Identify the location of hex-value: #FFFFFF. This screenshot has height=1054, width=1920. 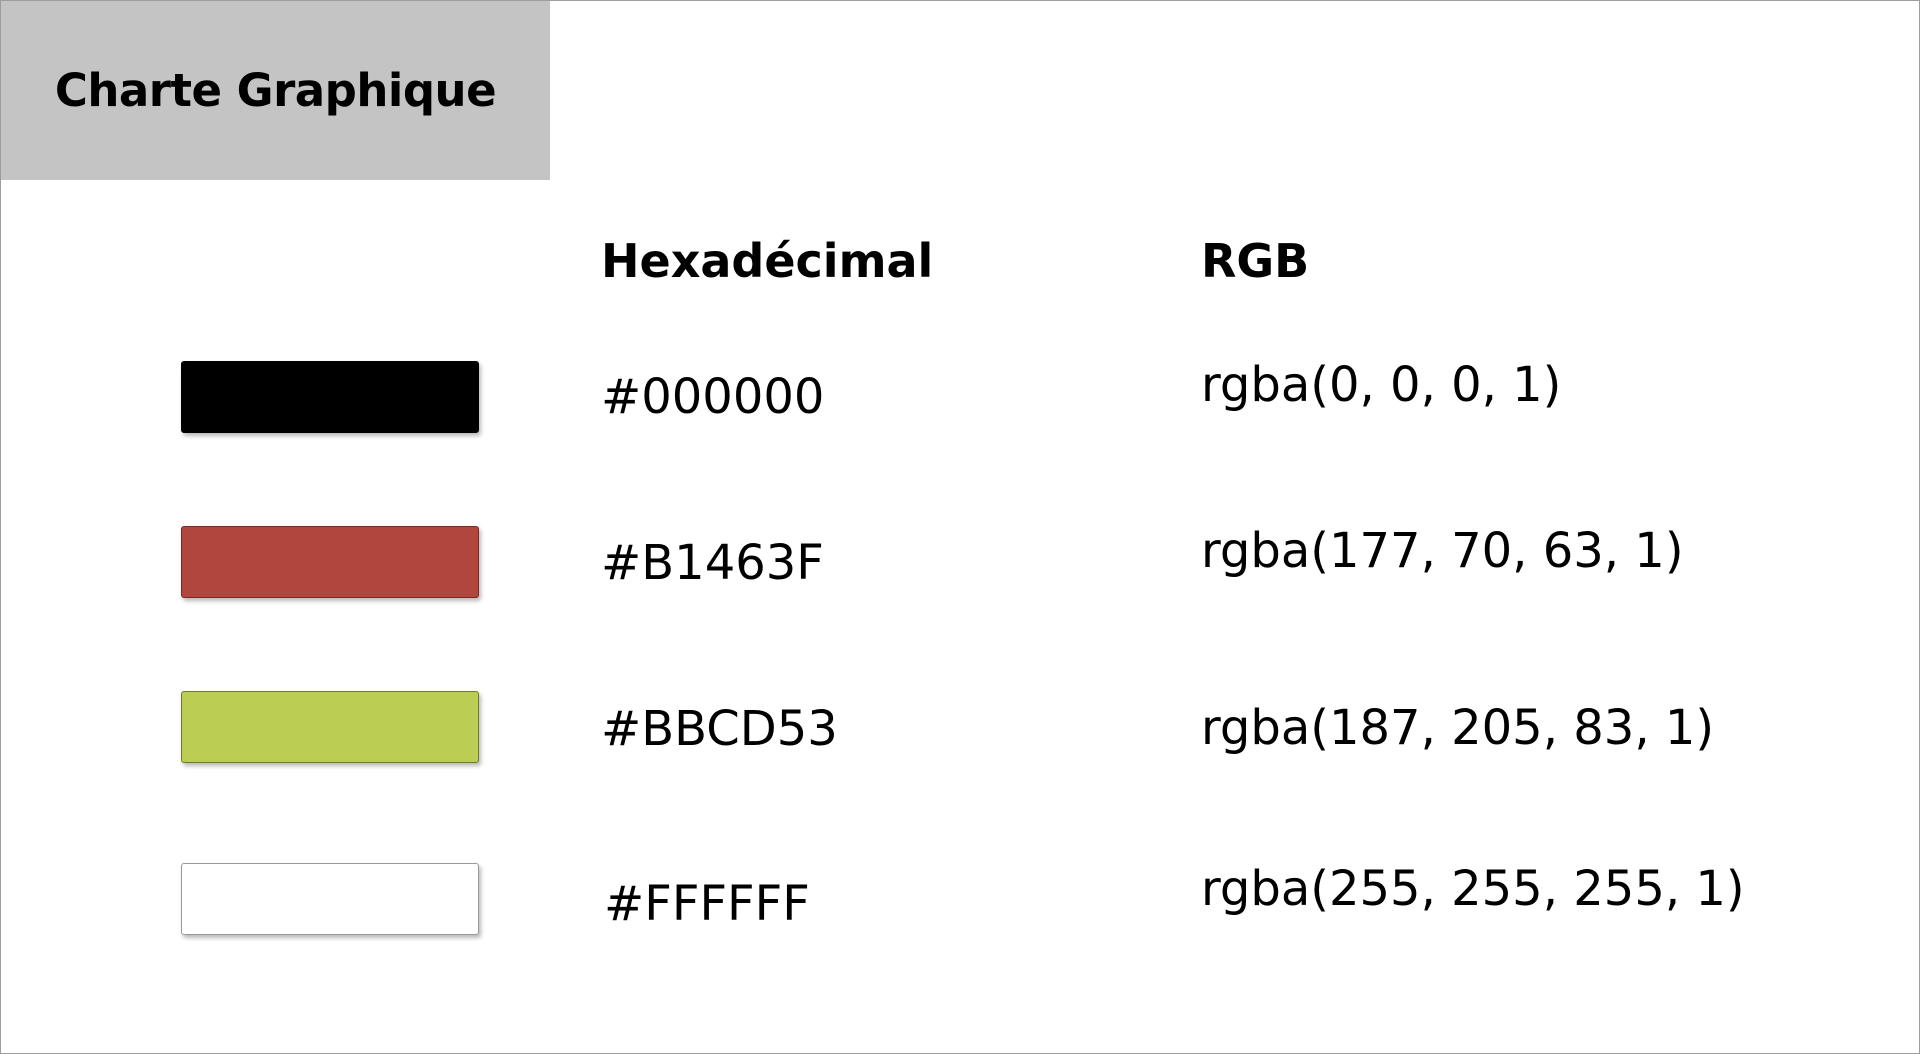
(707, 904).